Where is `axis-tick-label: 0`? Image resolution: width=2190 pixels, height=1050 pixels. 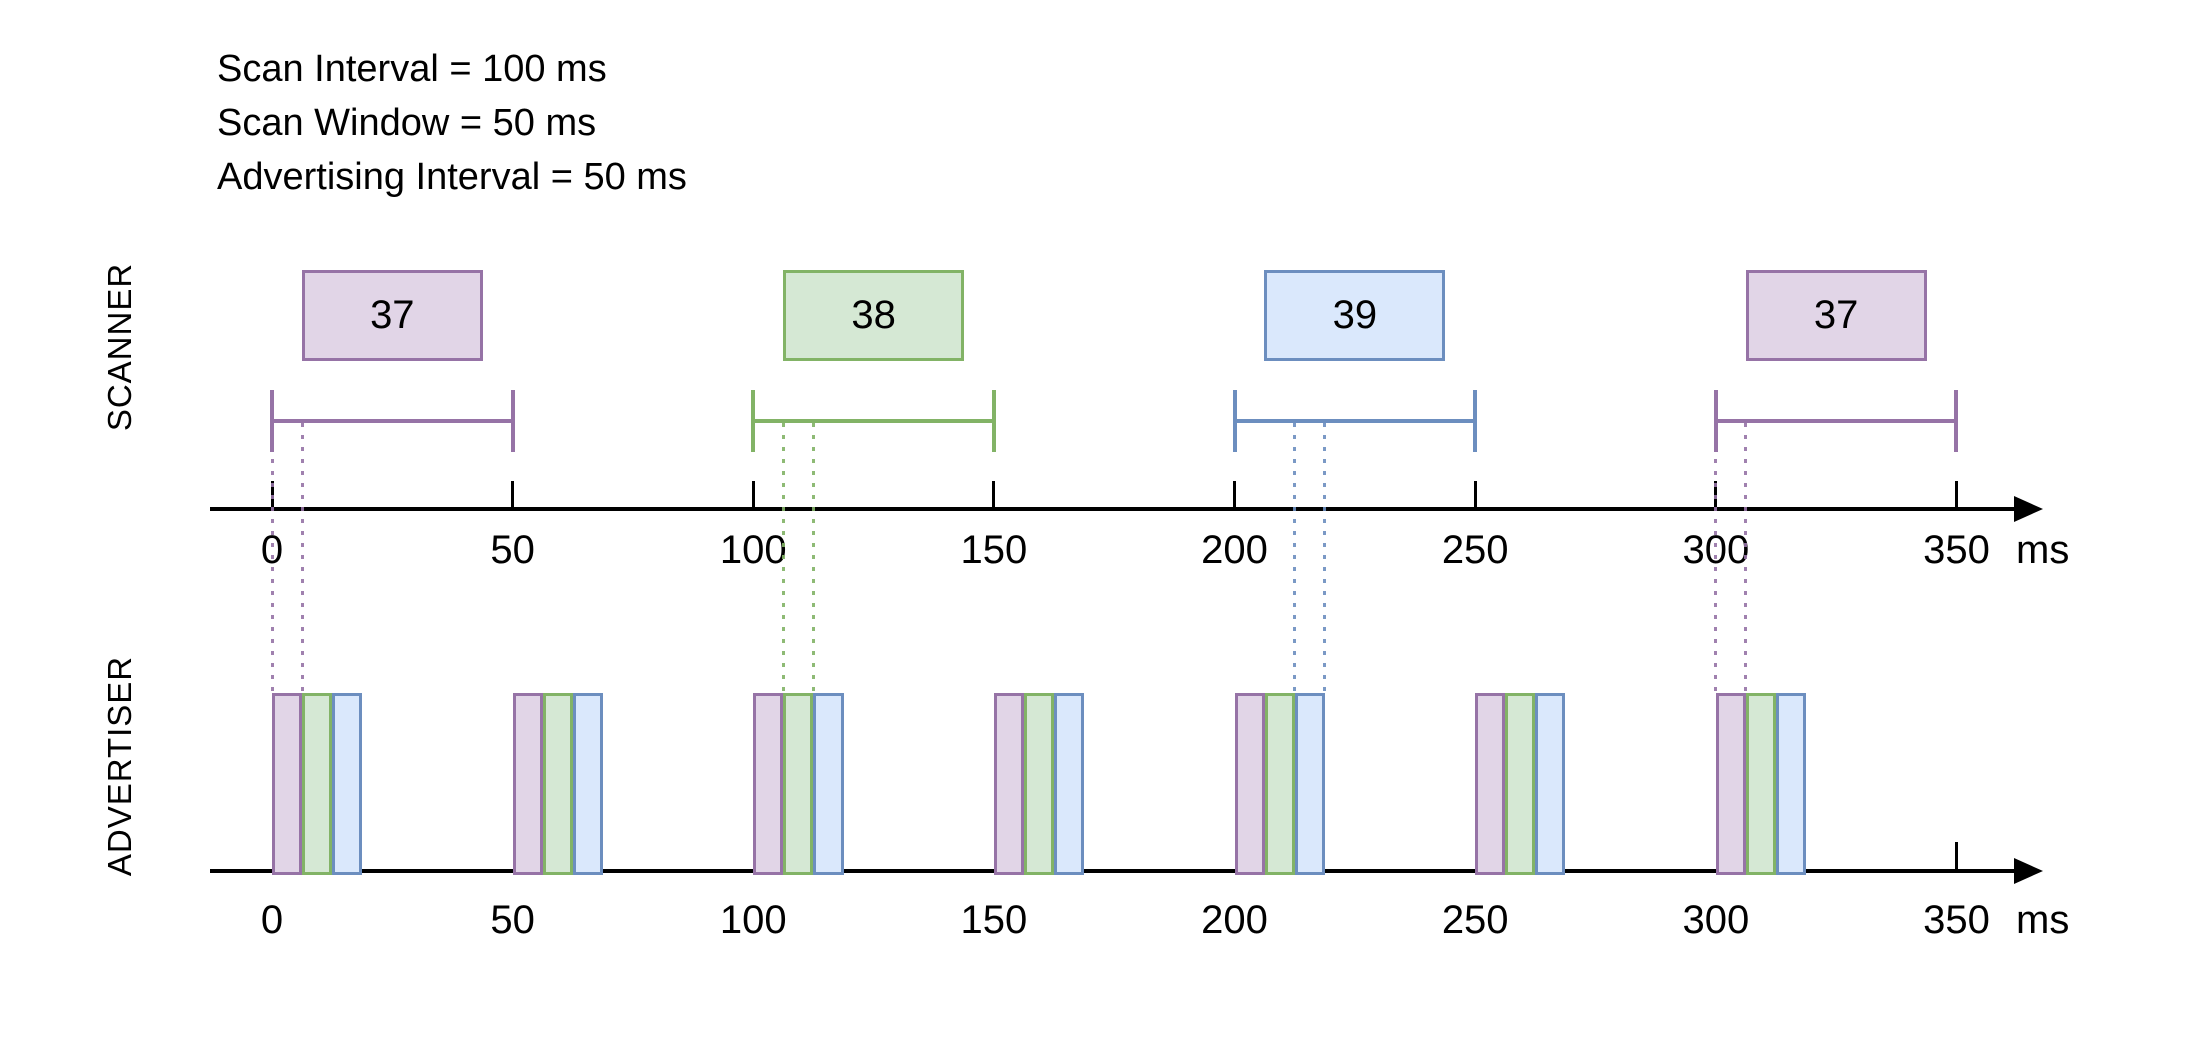
axis-tick-label: 0 is located at coordinates (272, 920).